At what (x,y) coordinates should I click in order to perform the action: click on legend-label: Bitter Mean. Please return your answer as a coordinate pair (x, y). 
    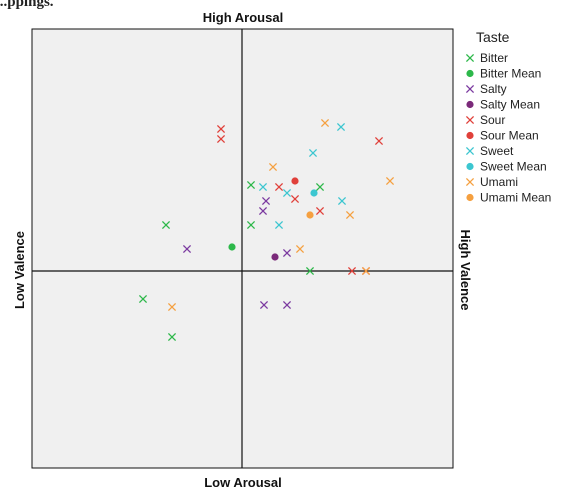
    Looking at the image, I should click on (510, 74).